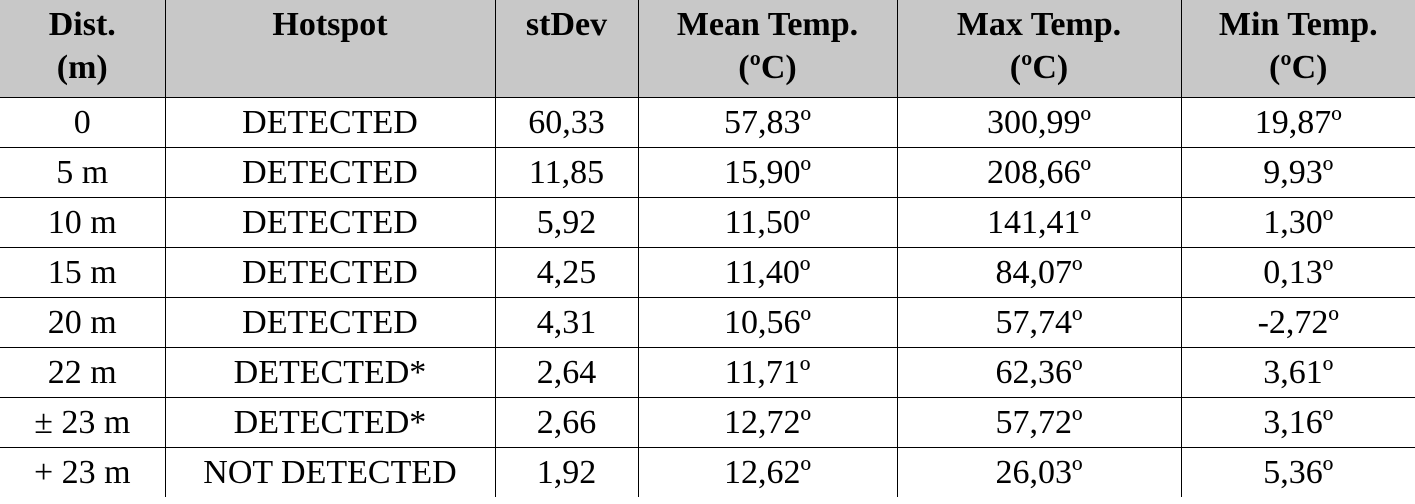 The image size is (1415, 504). I want to click on header-max-temp: Max Temp. (ºC), so click(1039, 49).